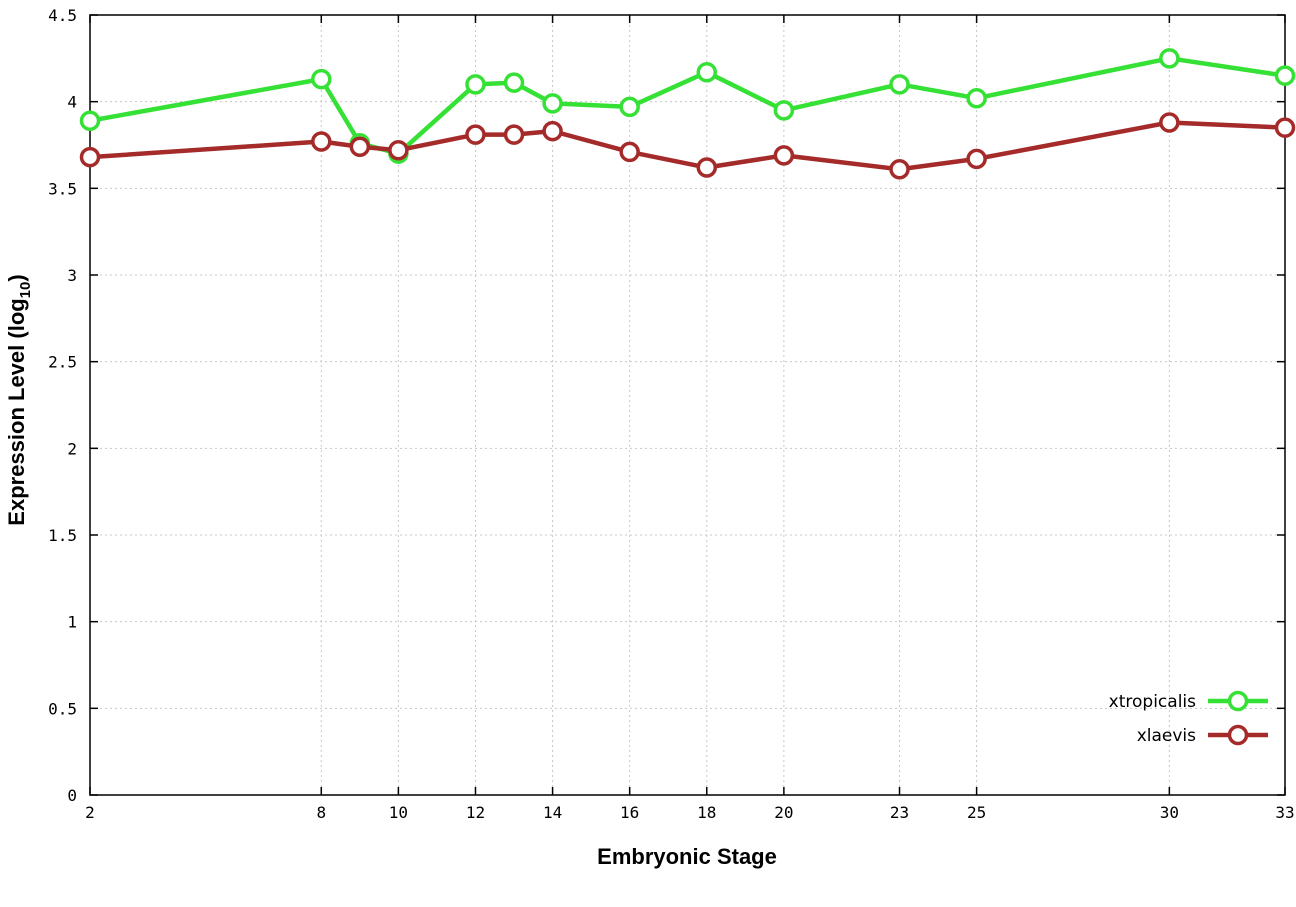  I want to click on x-tick-label: 20, so click(783, 812).